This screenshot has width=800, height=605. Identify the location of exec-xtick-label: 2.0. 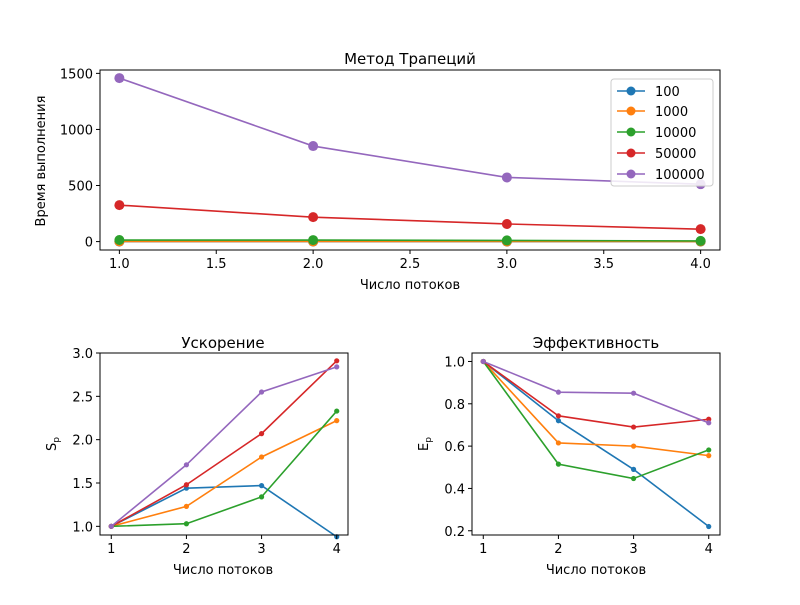
(313, 264).